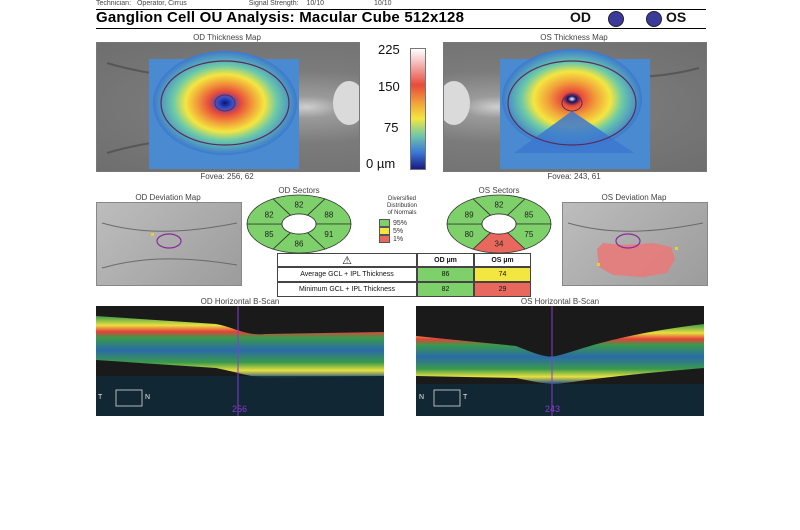 The image size is (800, 530). I want to click on cell-od-average: 86, so click(445, 274).